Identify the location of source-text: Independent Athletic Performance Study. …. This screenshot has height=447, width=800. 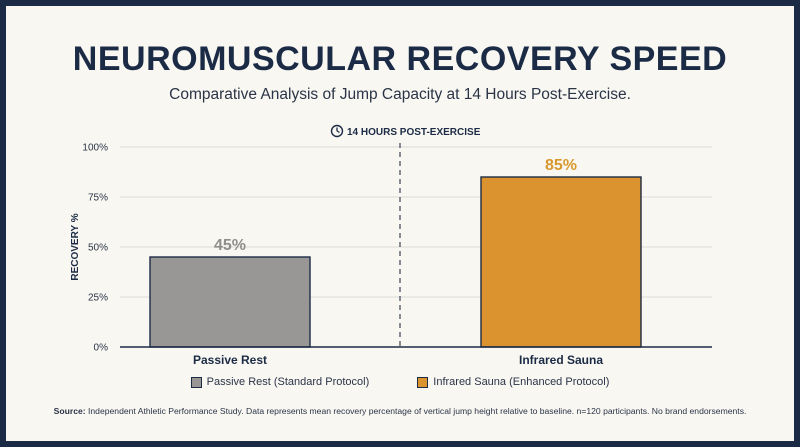
(417, 411).